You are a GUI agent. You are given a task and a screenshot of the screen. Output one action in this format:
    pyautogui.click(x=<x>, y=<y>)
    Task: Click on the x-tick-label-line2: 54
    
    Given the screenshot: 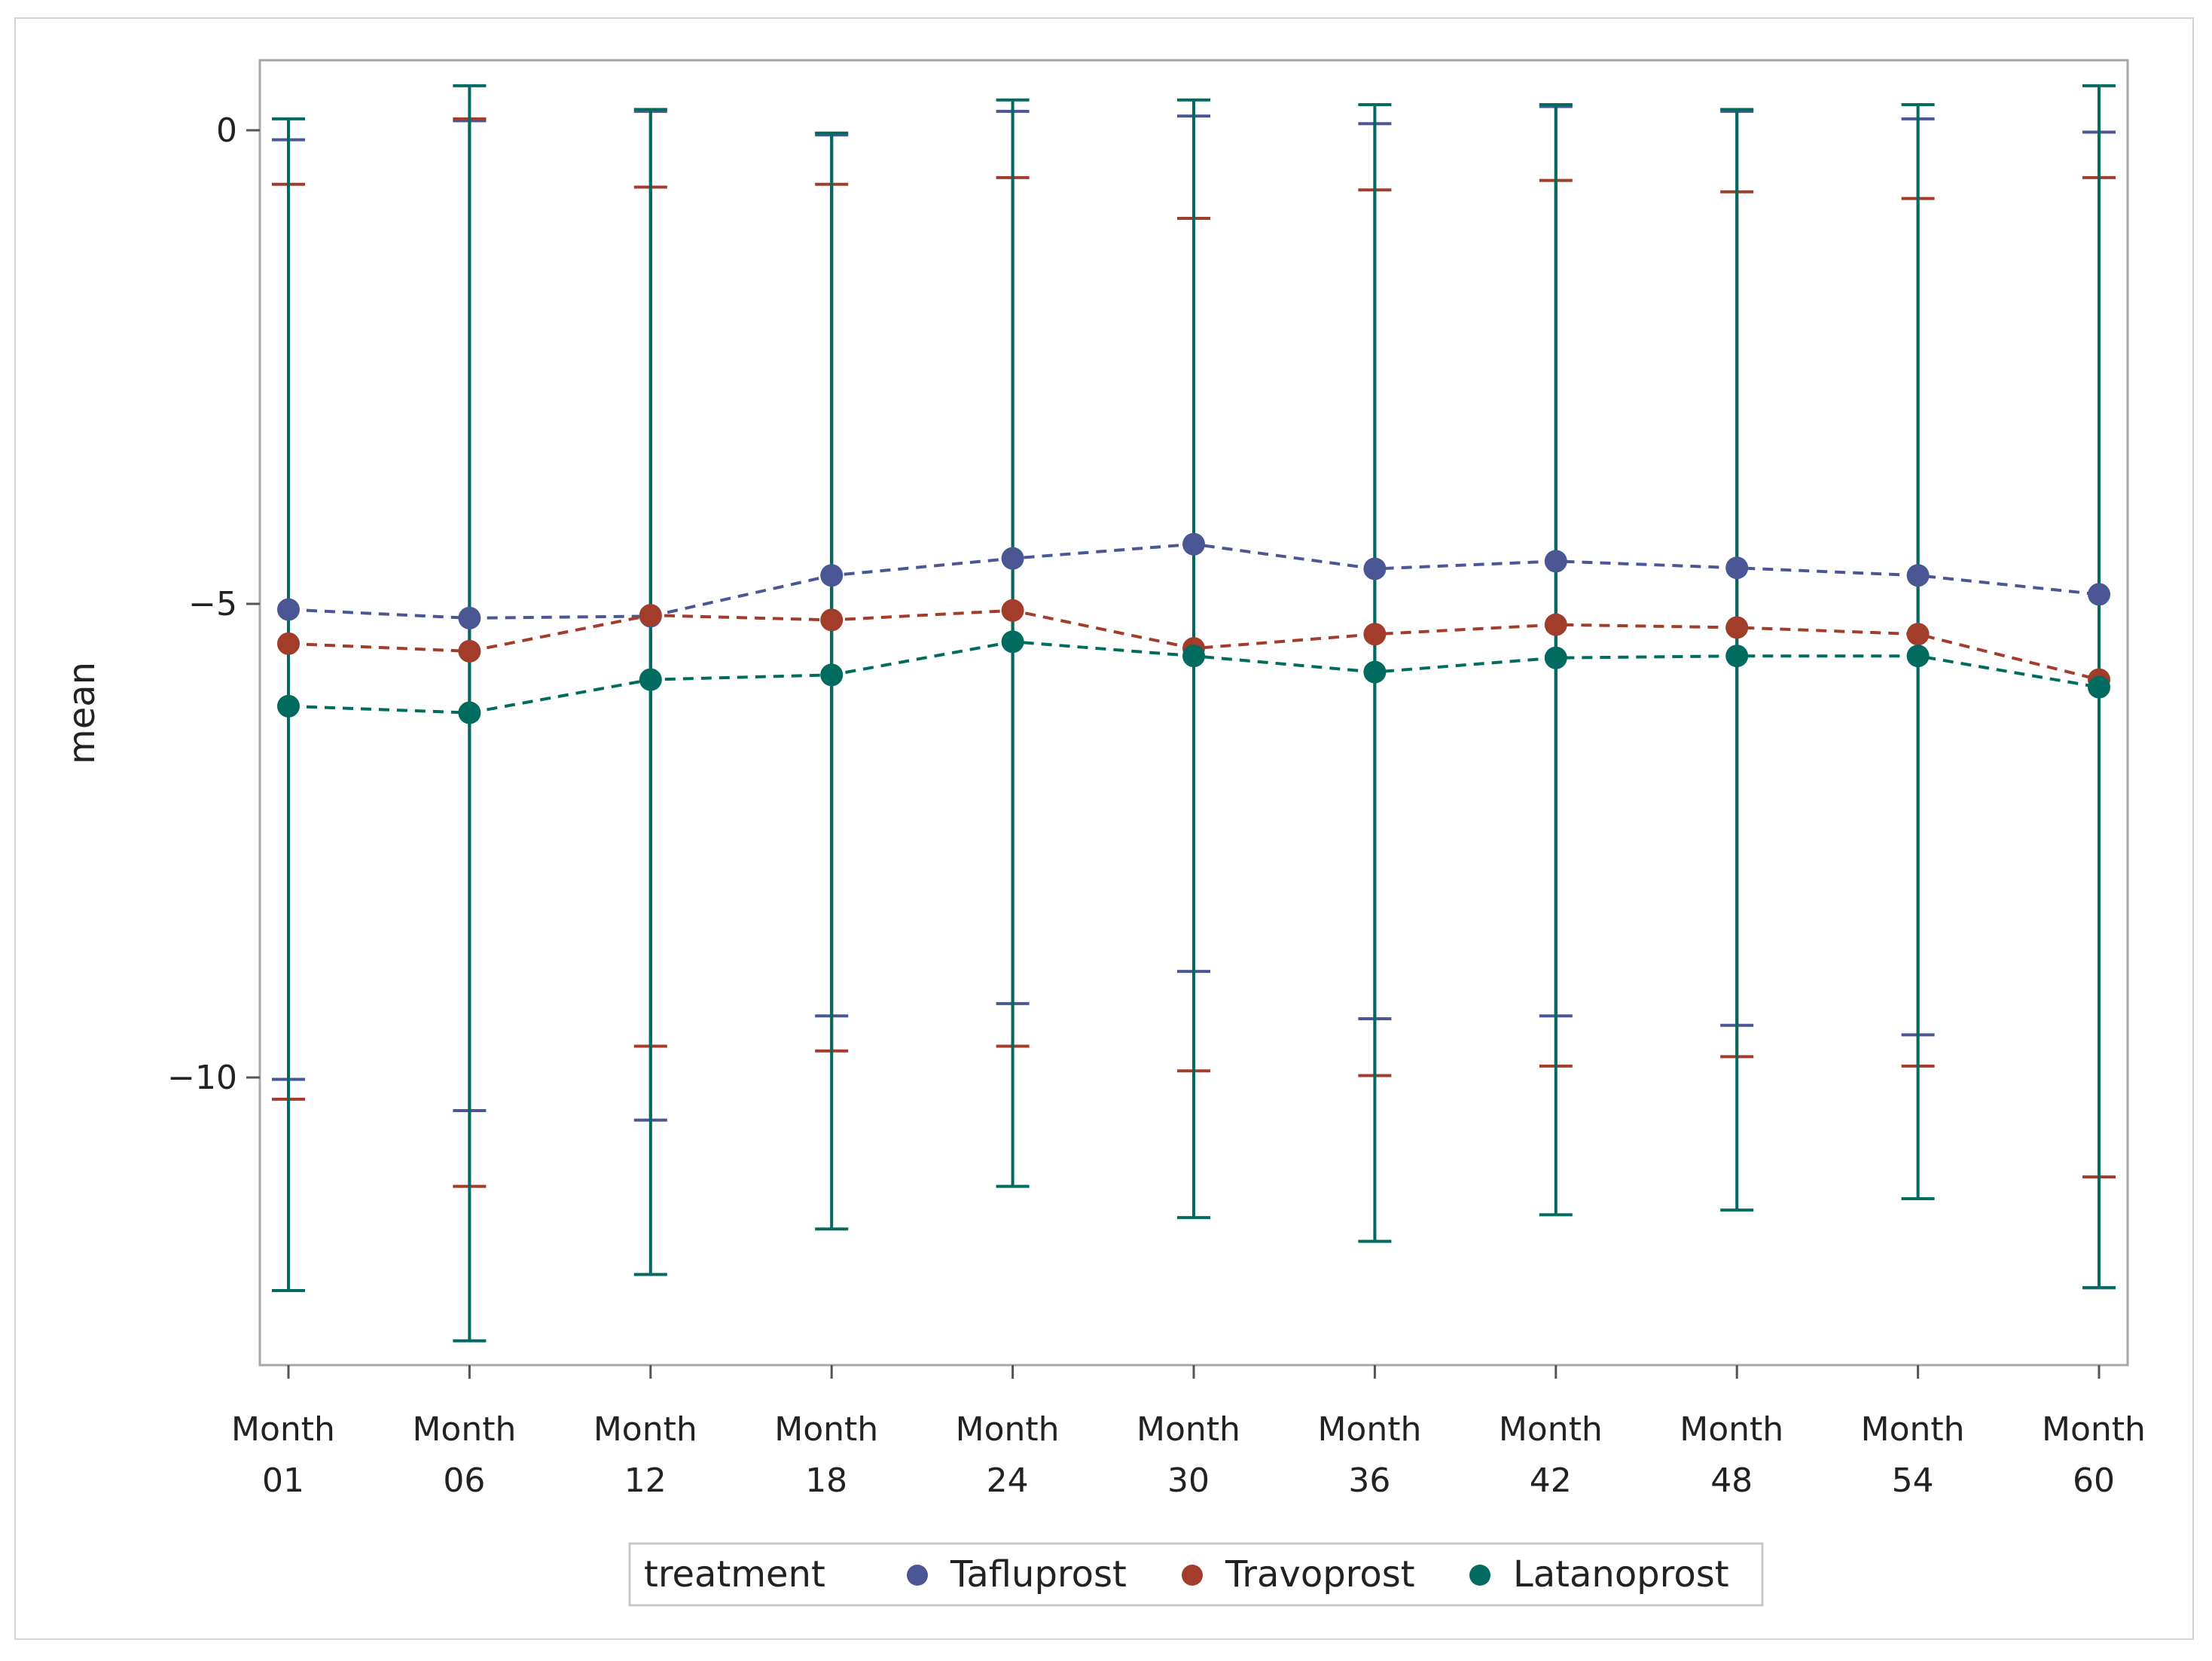 What is the action you would take?
    pyautogui.click(x=1913, y=1481)
    